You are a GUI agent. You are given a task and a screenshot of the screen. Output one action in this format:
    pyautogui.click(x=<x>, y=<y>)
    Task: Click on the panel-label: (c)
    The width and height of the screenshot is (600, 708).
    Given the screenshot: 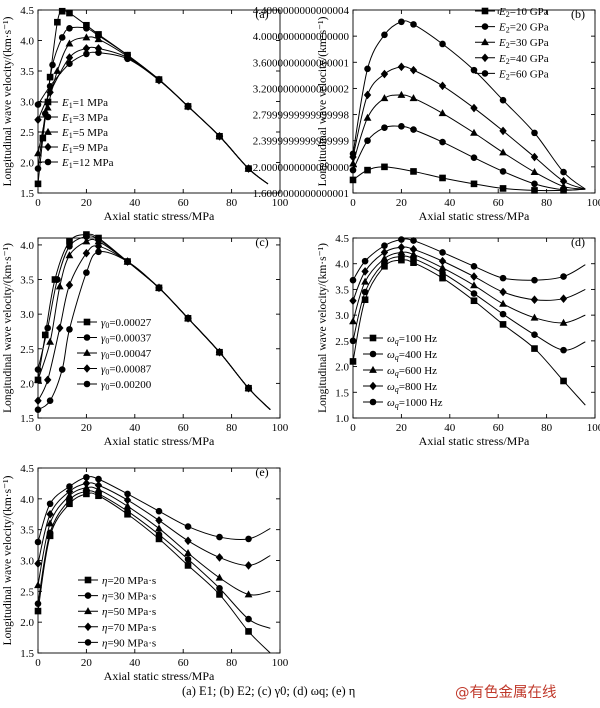 What is the action you would take?
    pyautogui.click(x=261, y=242)
    